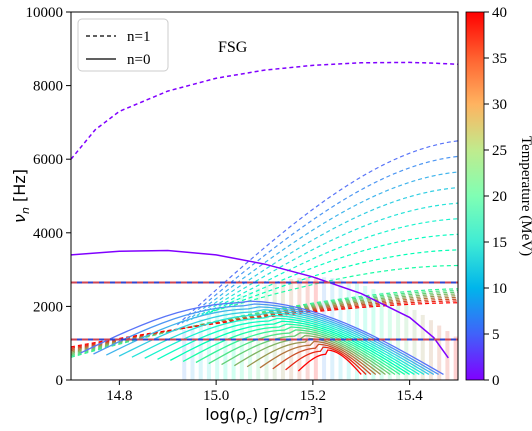 Image resolution: width=532 pixels, height=431 pixels. I want to click on colorbar, so click(475, 196).